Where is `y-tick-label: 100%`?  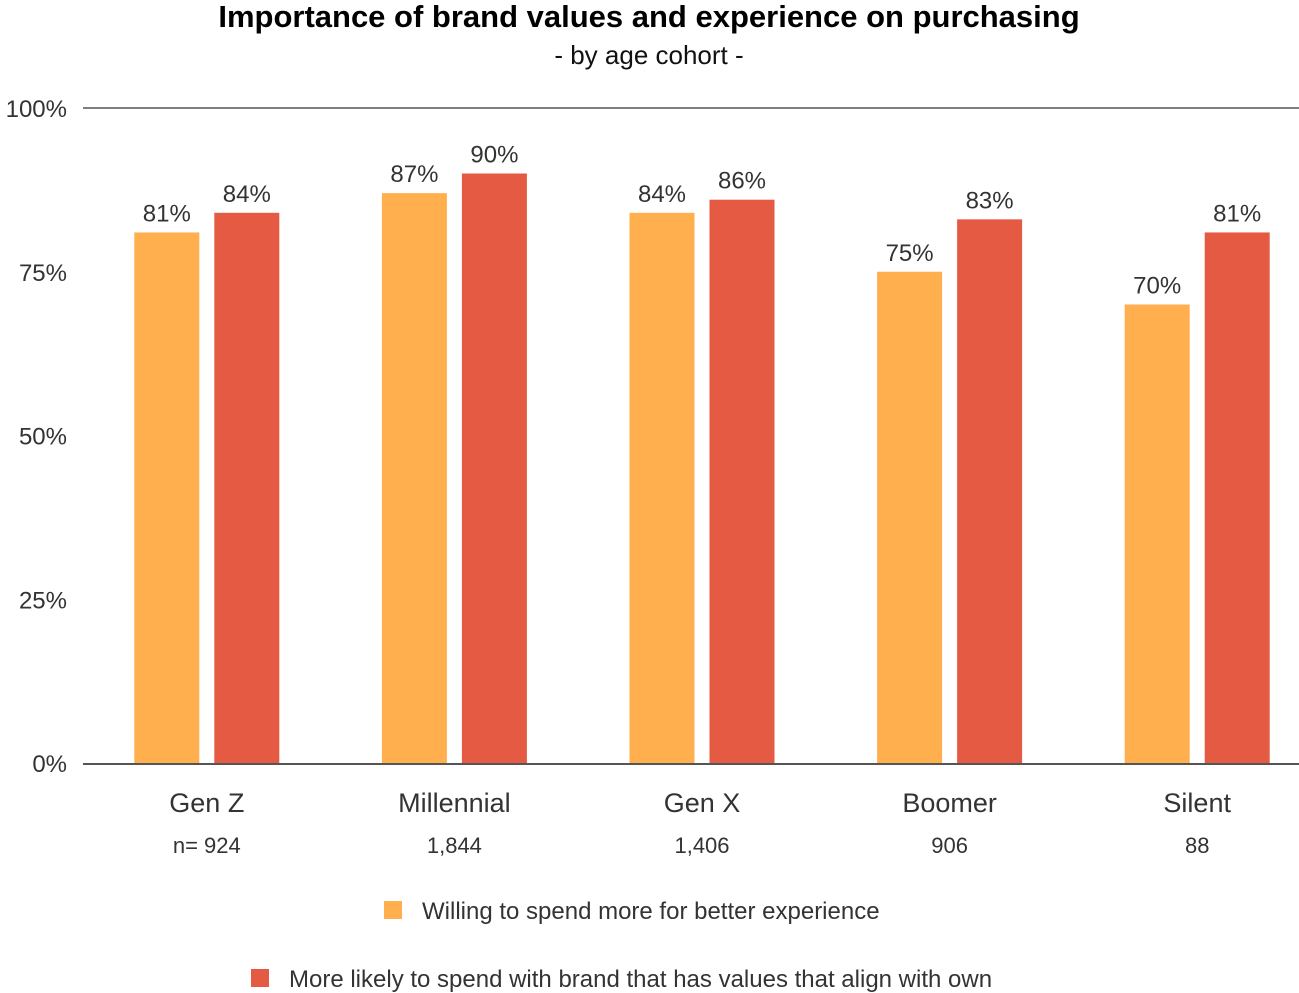
y-tick-label: 100% is located at coordinates (36, 109).